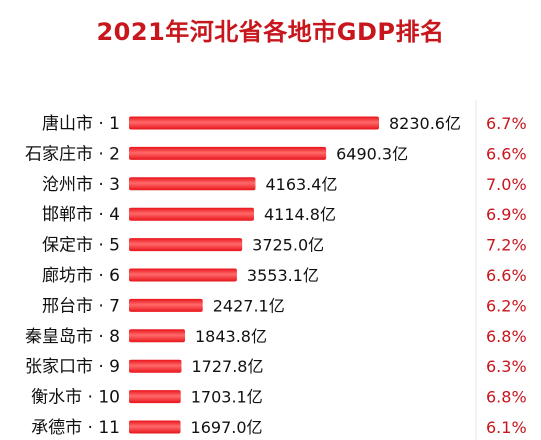 This screenshot has height=440, width=541. What do you see at coordinates (81, 215) in the screenshot?
I see `category-label: 邯郸市 · 4` at bounding box center [81, 215].